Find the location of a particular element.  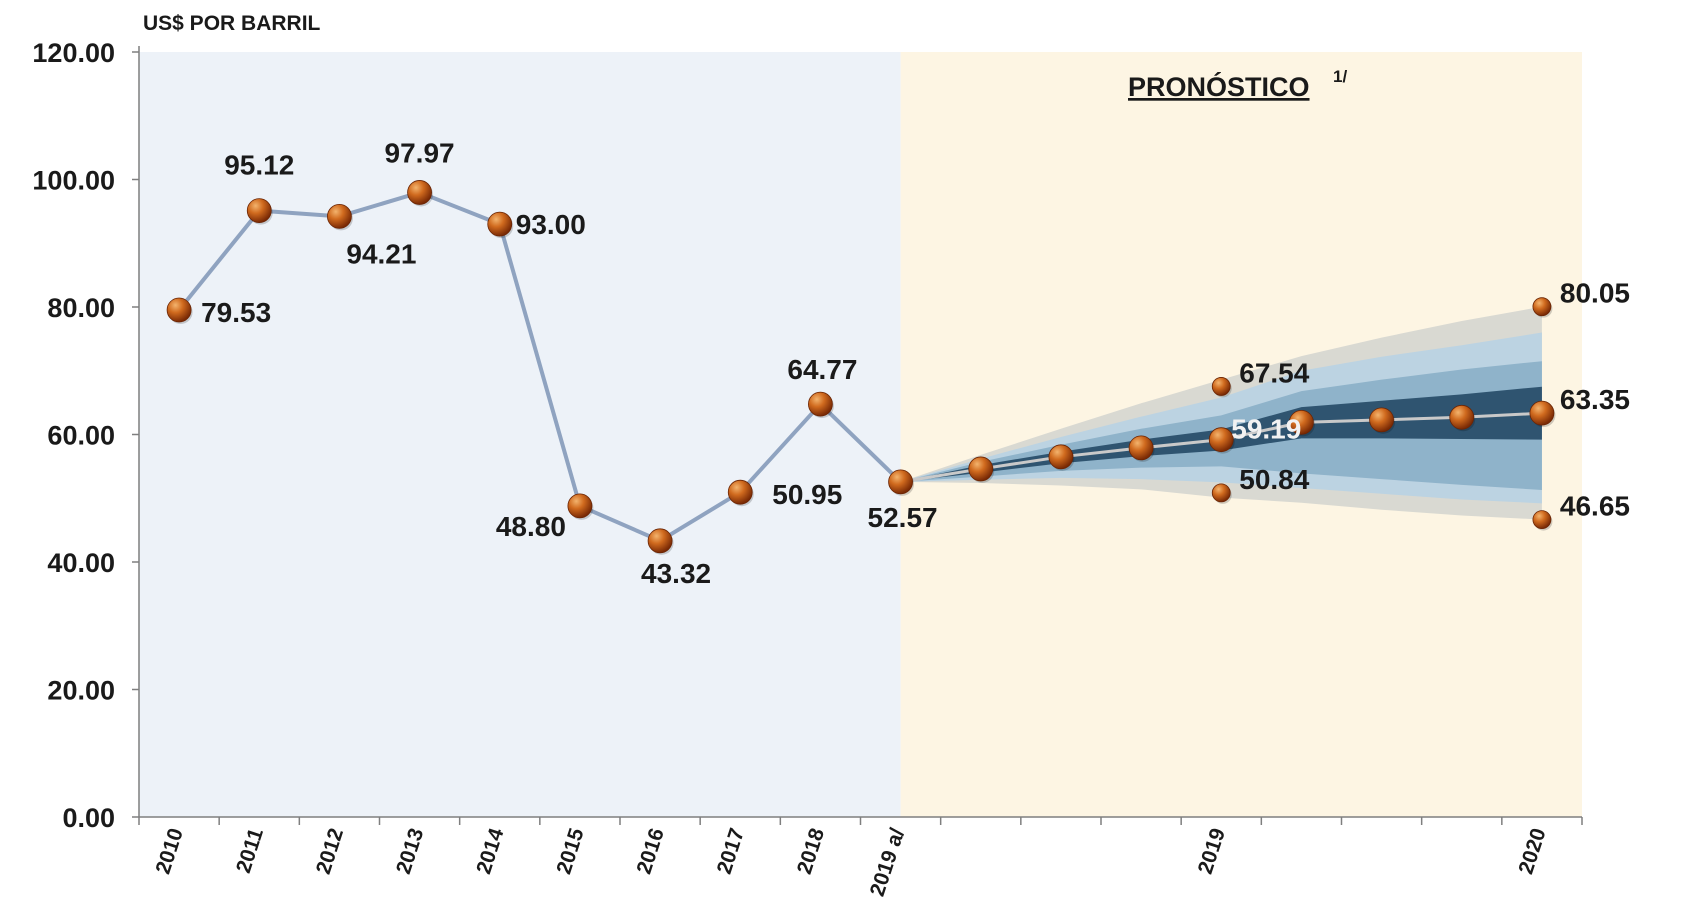

y-tick-label: 60.00 is located at coordinates (81, 436).